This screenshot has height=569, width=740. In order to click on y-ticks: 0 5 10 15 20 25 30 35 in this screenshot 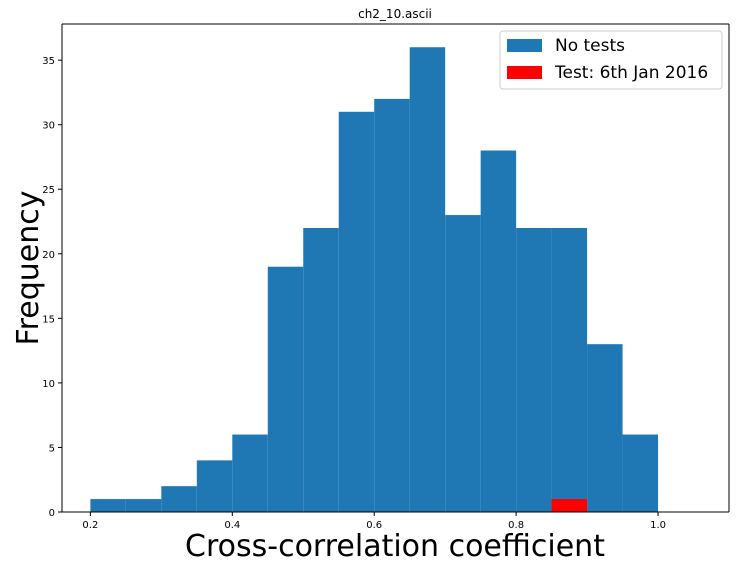, I will do `click(52, 287)`.